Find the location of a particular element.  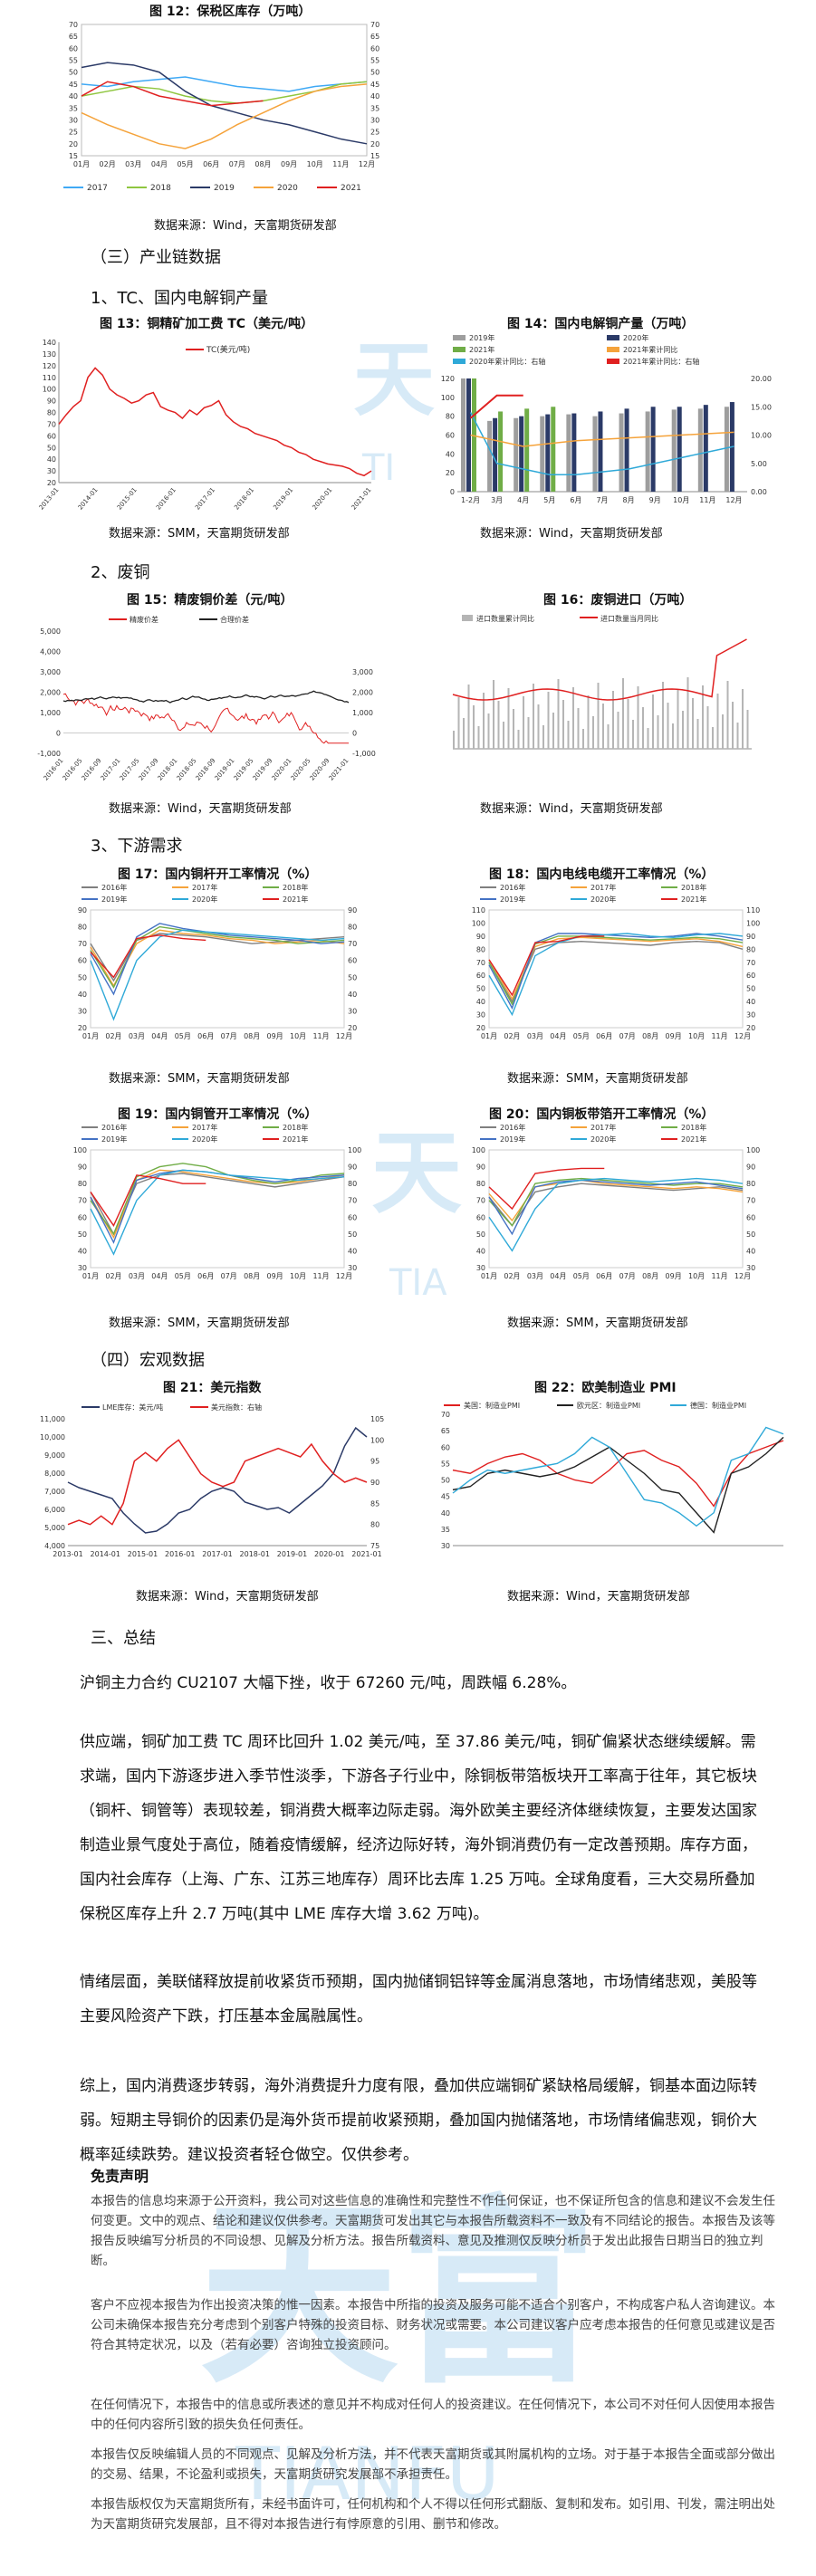

x-tick-label: 09月 is located at coordinates (674, 1276).